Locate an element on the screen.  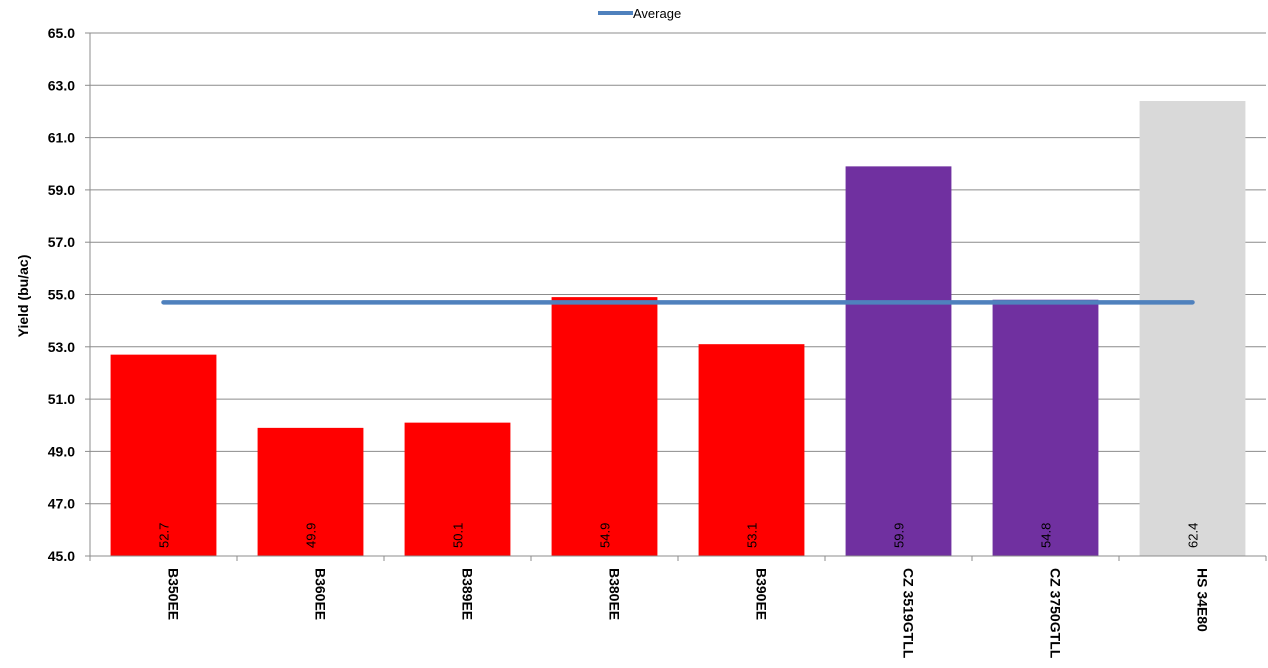
y-tick-label: 57.0 is located at coordinates (61, 242).